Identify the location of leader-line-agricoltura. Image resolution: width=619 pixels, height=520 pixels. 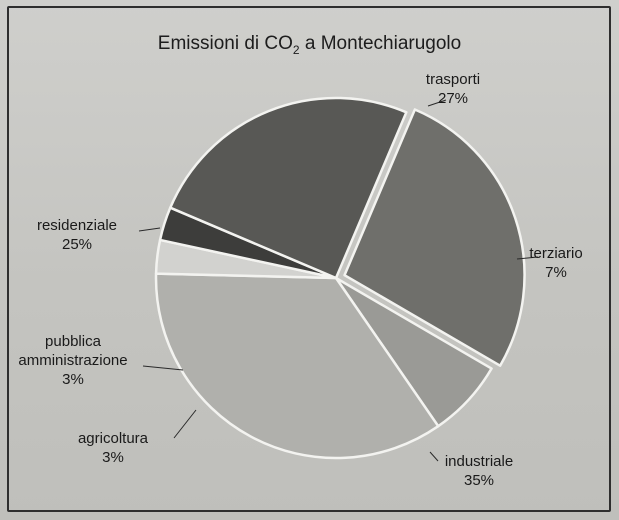
(185, 424).